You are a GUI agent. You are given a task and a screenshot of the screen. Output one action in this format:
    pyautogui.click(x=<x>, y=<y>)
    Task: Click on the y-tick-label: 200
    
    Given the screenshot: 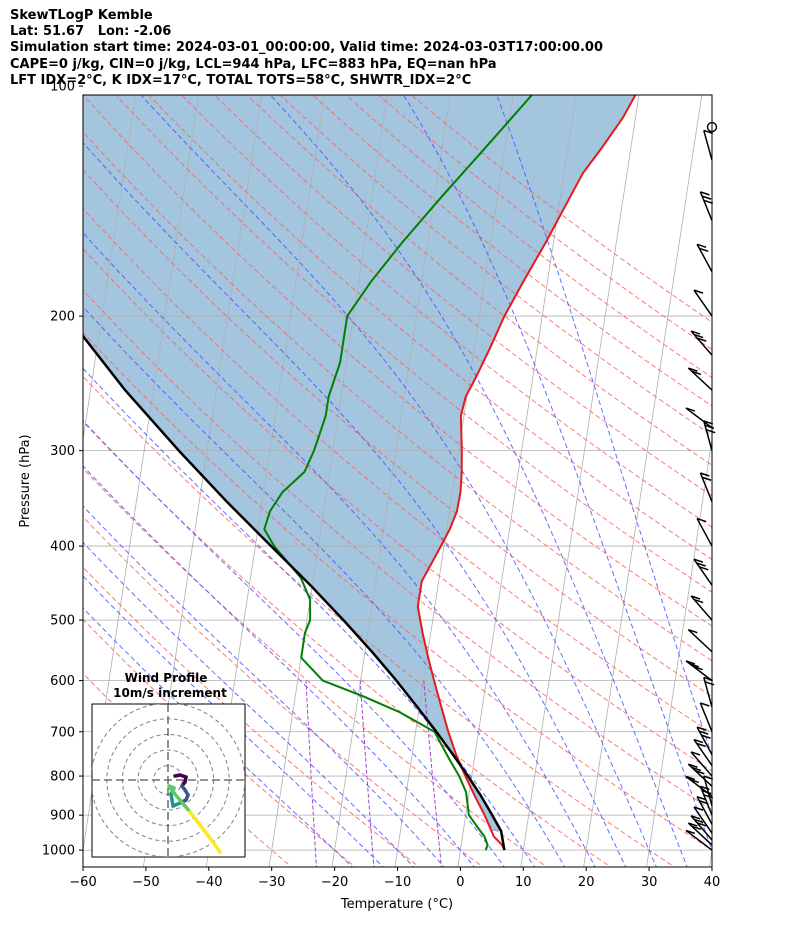 What is the action you would take?
    pyautogui.click(x=62, y=317)
    